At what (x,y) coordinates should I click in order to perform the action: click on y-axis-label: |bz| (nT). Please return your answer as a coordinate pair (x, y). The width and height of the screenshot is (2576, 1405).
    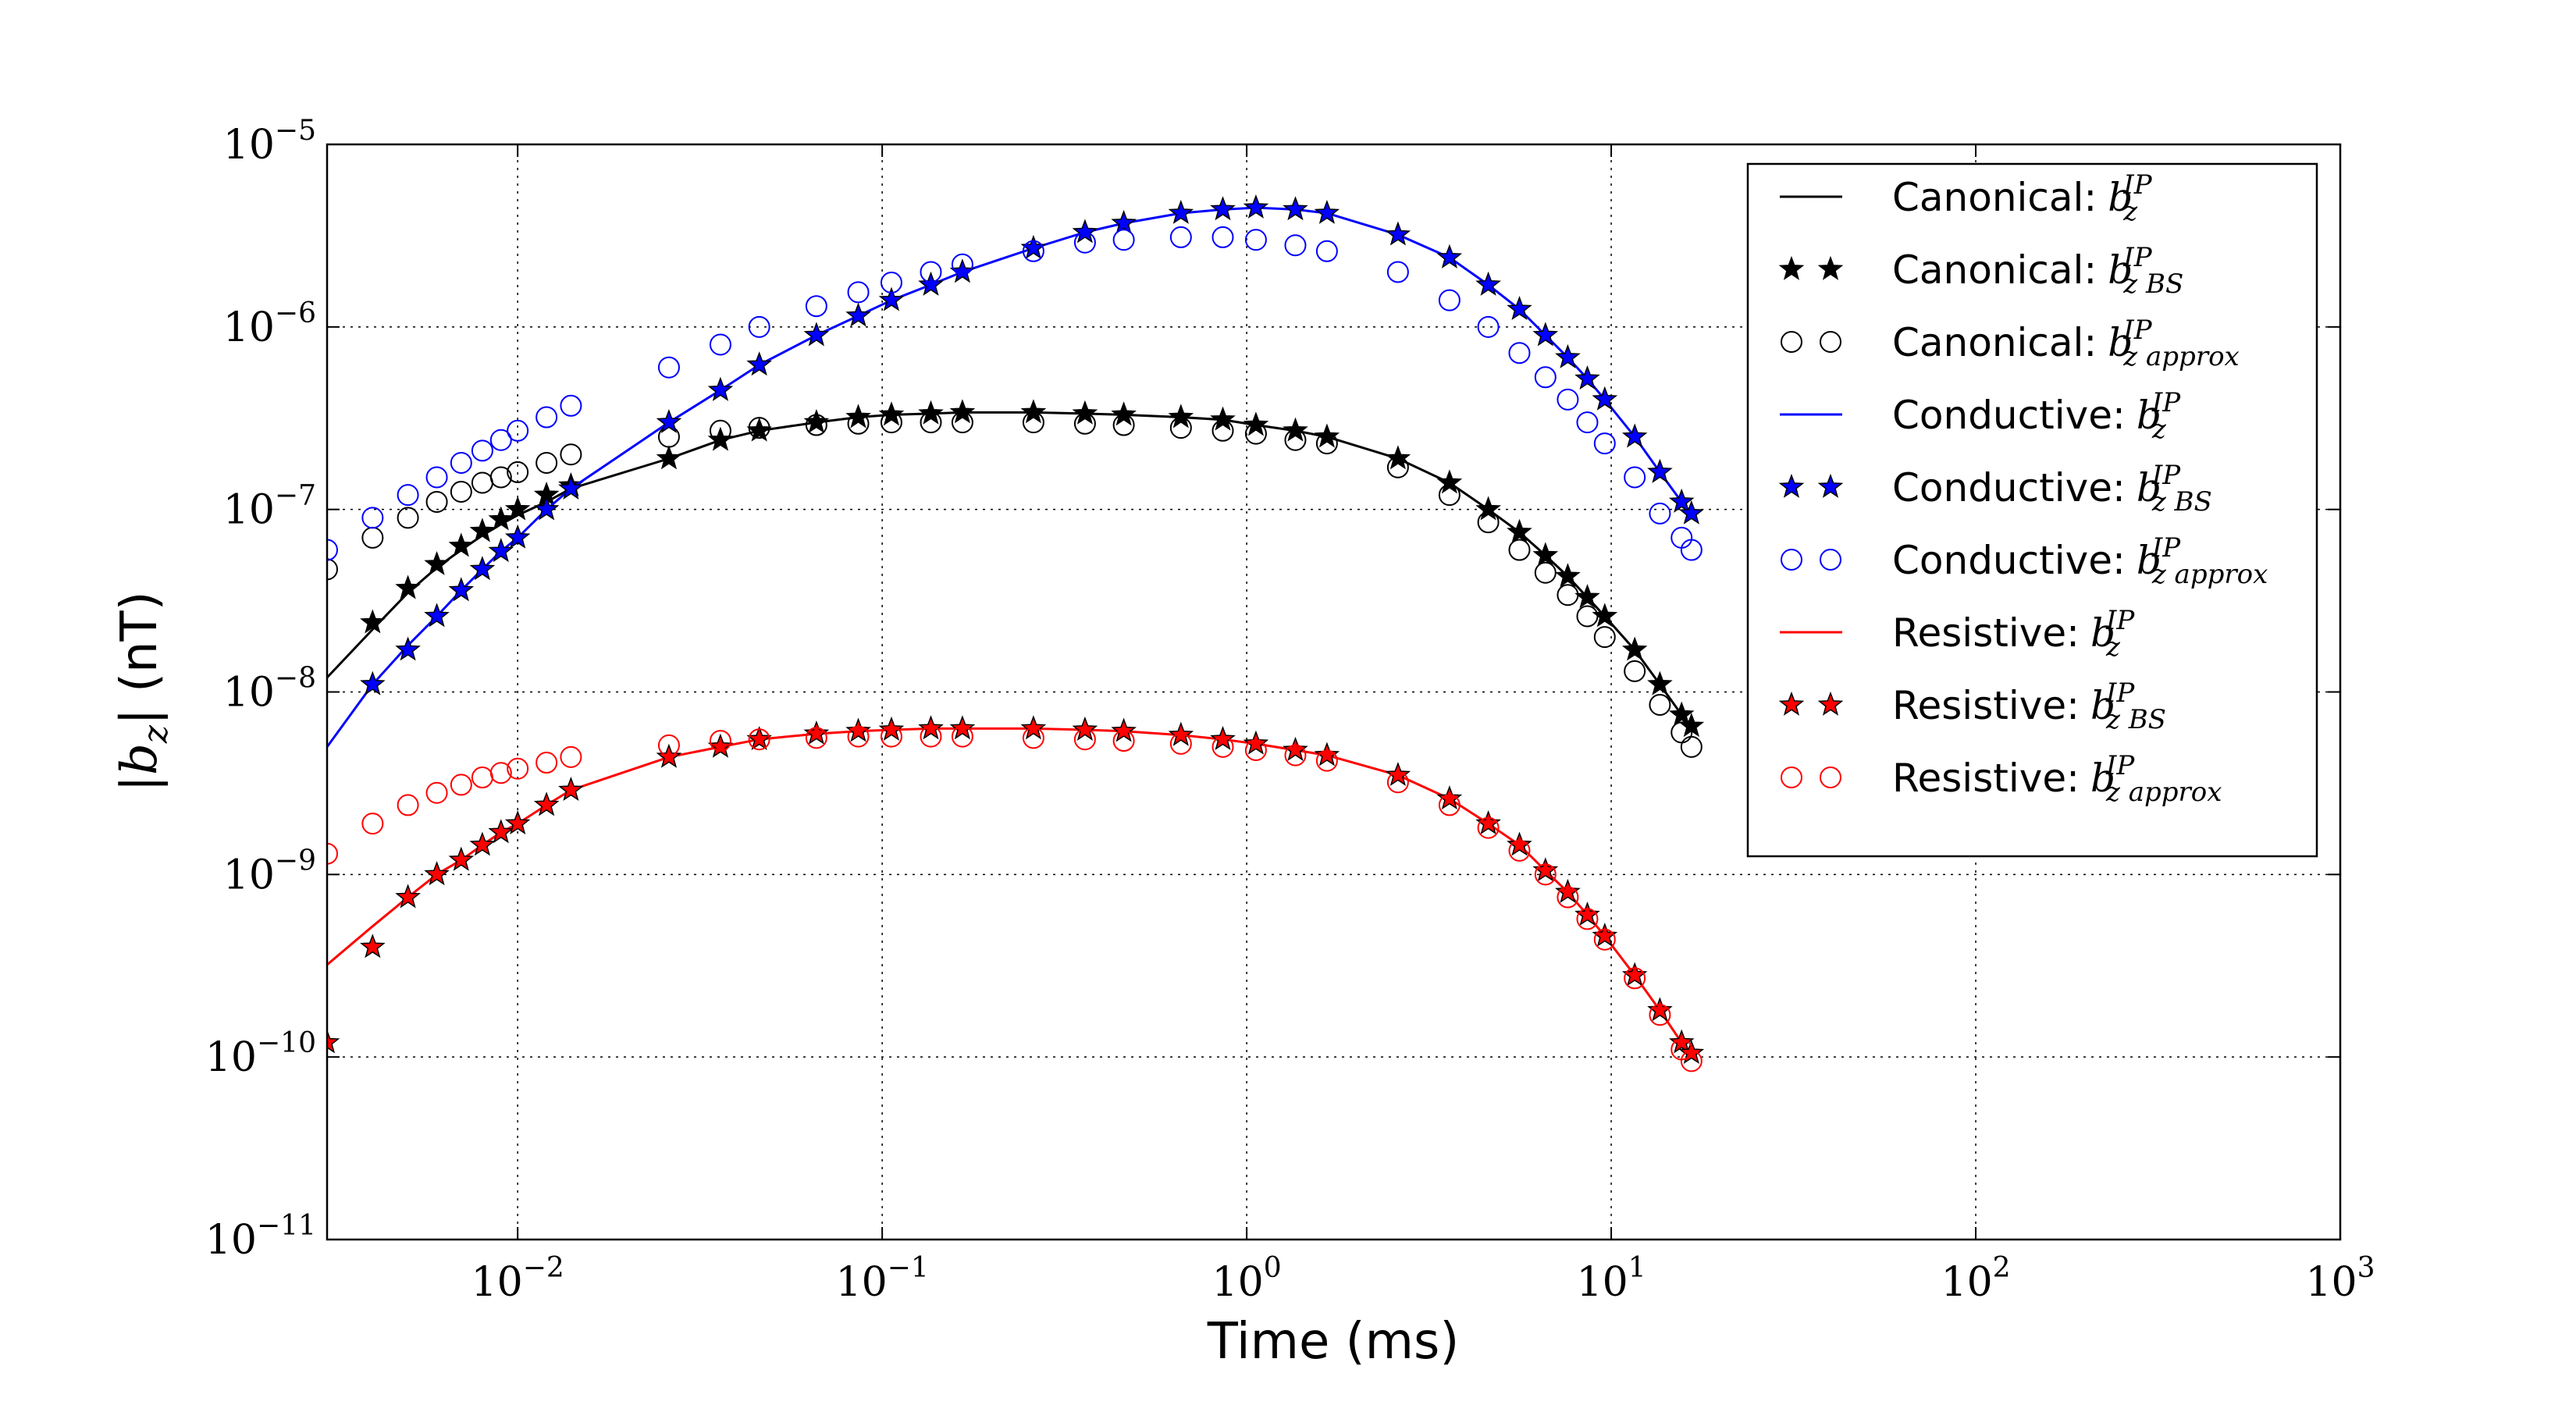
    Looking at the image, I should click on (143, 691).